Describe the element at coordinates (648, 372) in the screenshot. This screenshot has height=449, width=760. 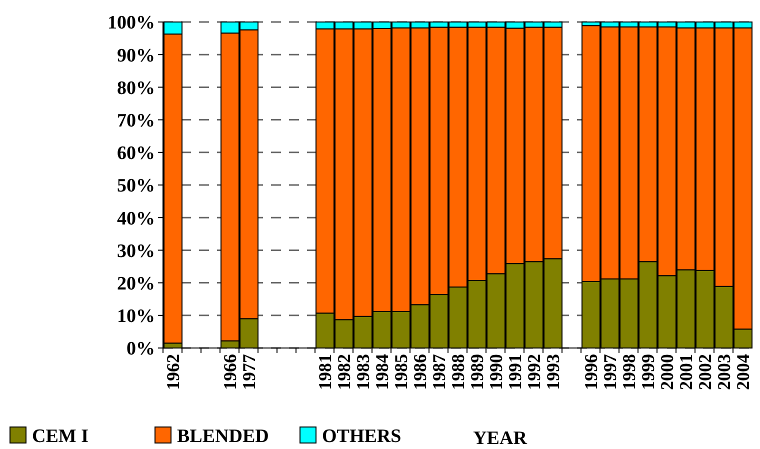
I see `x-tick-label: 1999` at that location.